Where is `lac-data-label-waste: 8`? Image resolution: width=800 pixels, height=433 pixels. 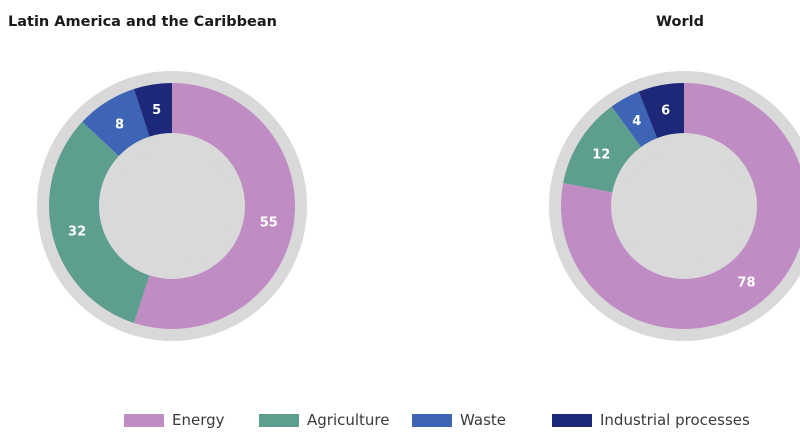 lac-data-label-waste: 8 is located at coordinates (119, 124).